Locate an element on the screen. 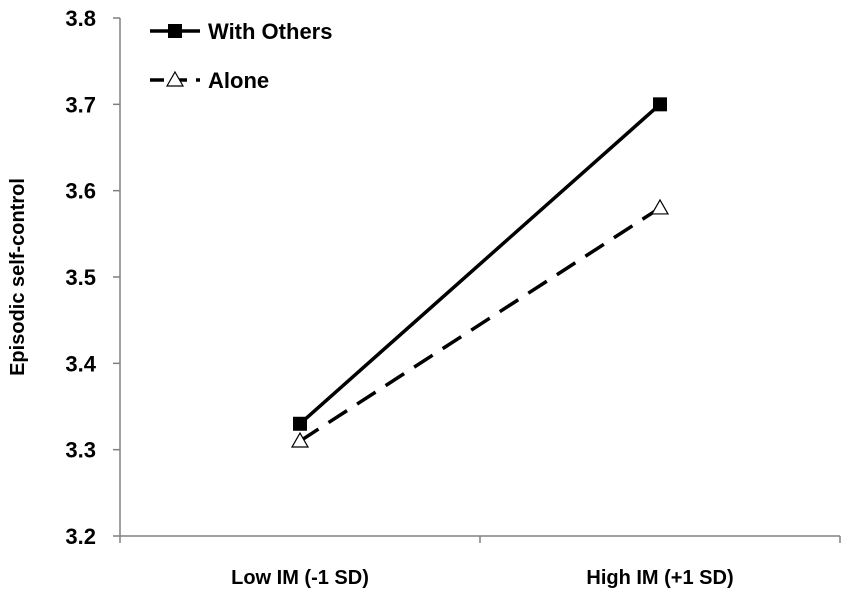  y-tick-label: 3.3 is located at coordinates (80, 450).